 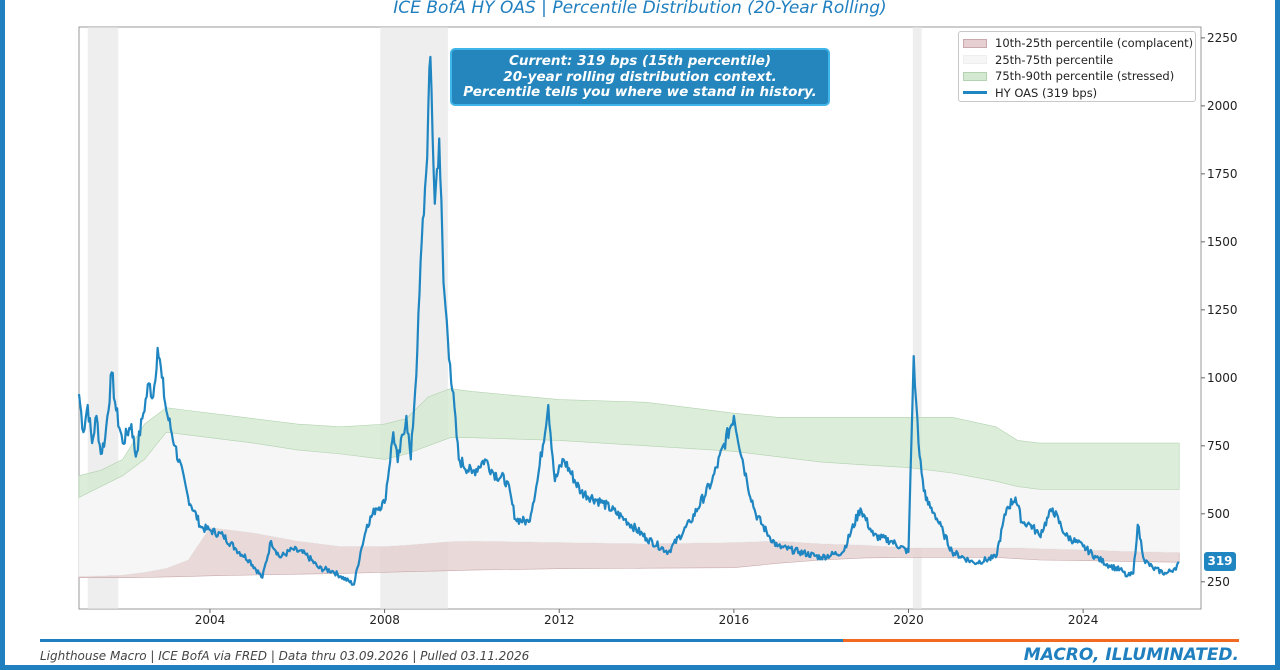 What do you see at coordinates (1131, 655) in the screenshot?
I see `footer-brand-tagline: MACRO, ILLUMINATED.` at bounding box center [1131, 655].